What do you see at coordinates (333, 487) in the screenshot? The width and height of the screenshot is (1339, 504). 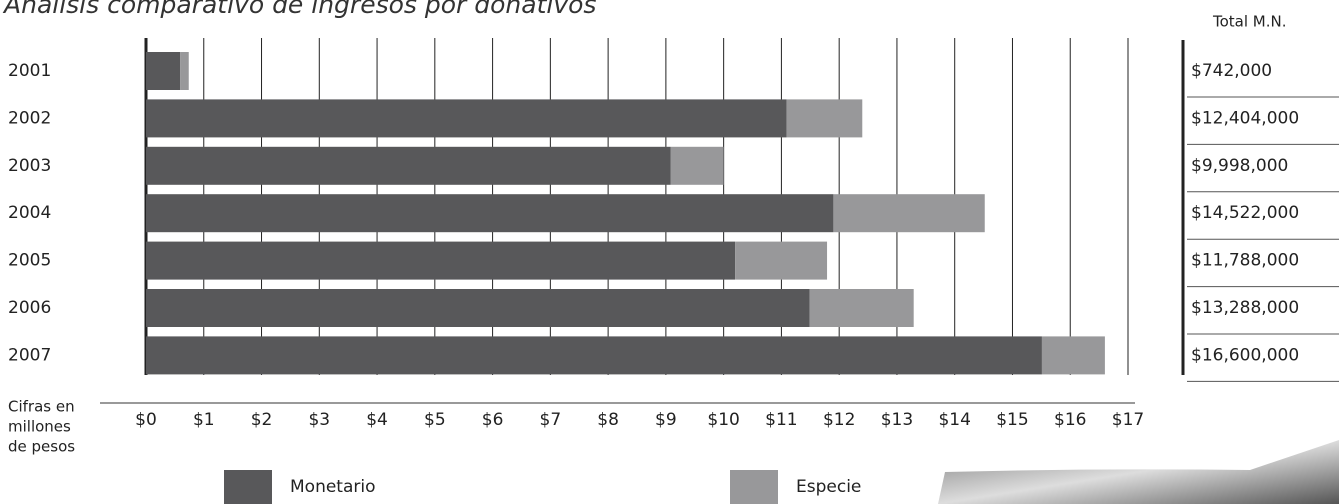 I see `legend-label: Monetario` at bounding box center [333, 487].